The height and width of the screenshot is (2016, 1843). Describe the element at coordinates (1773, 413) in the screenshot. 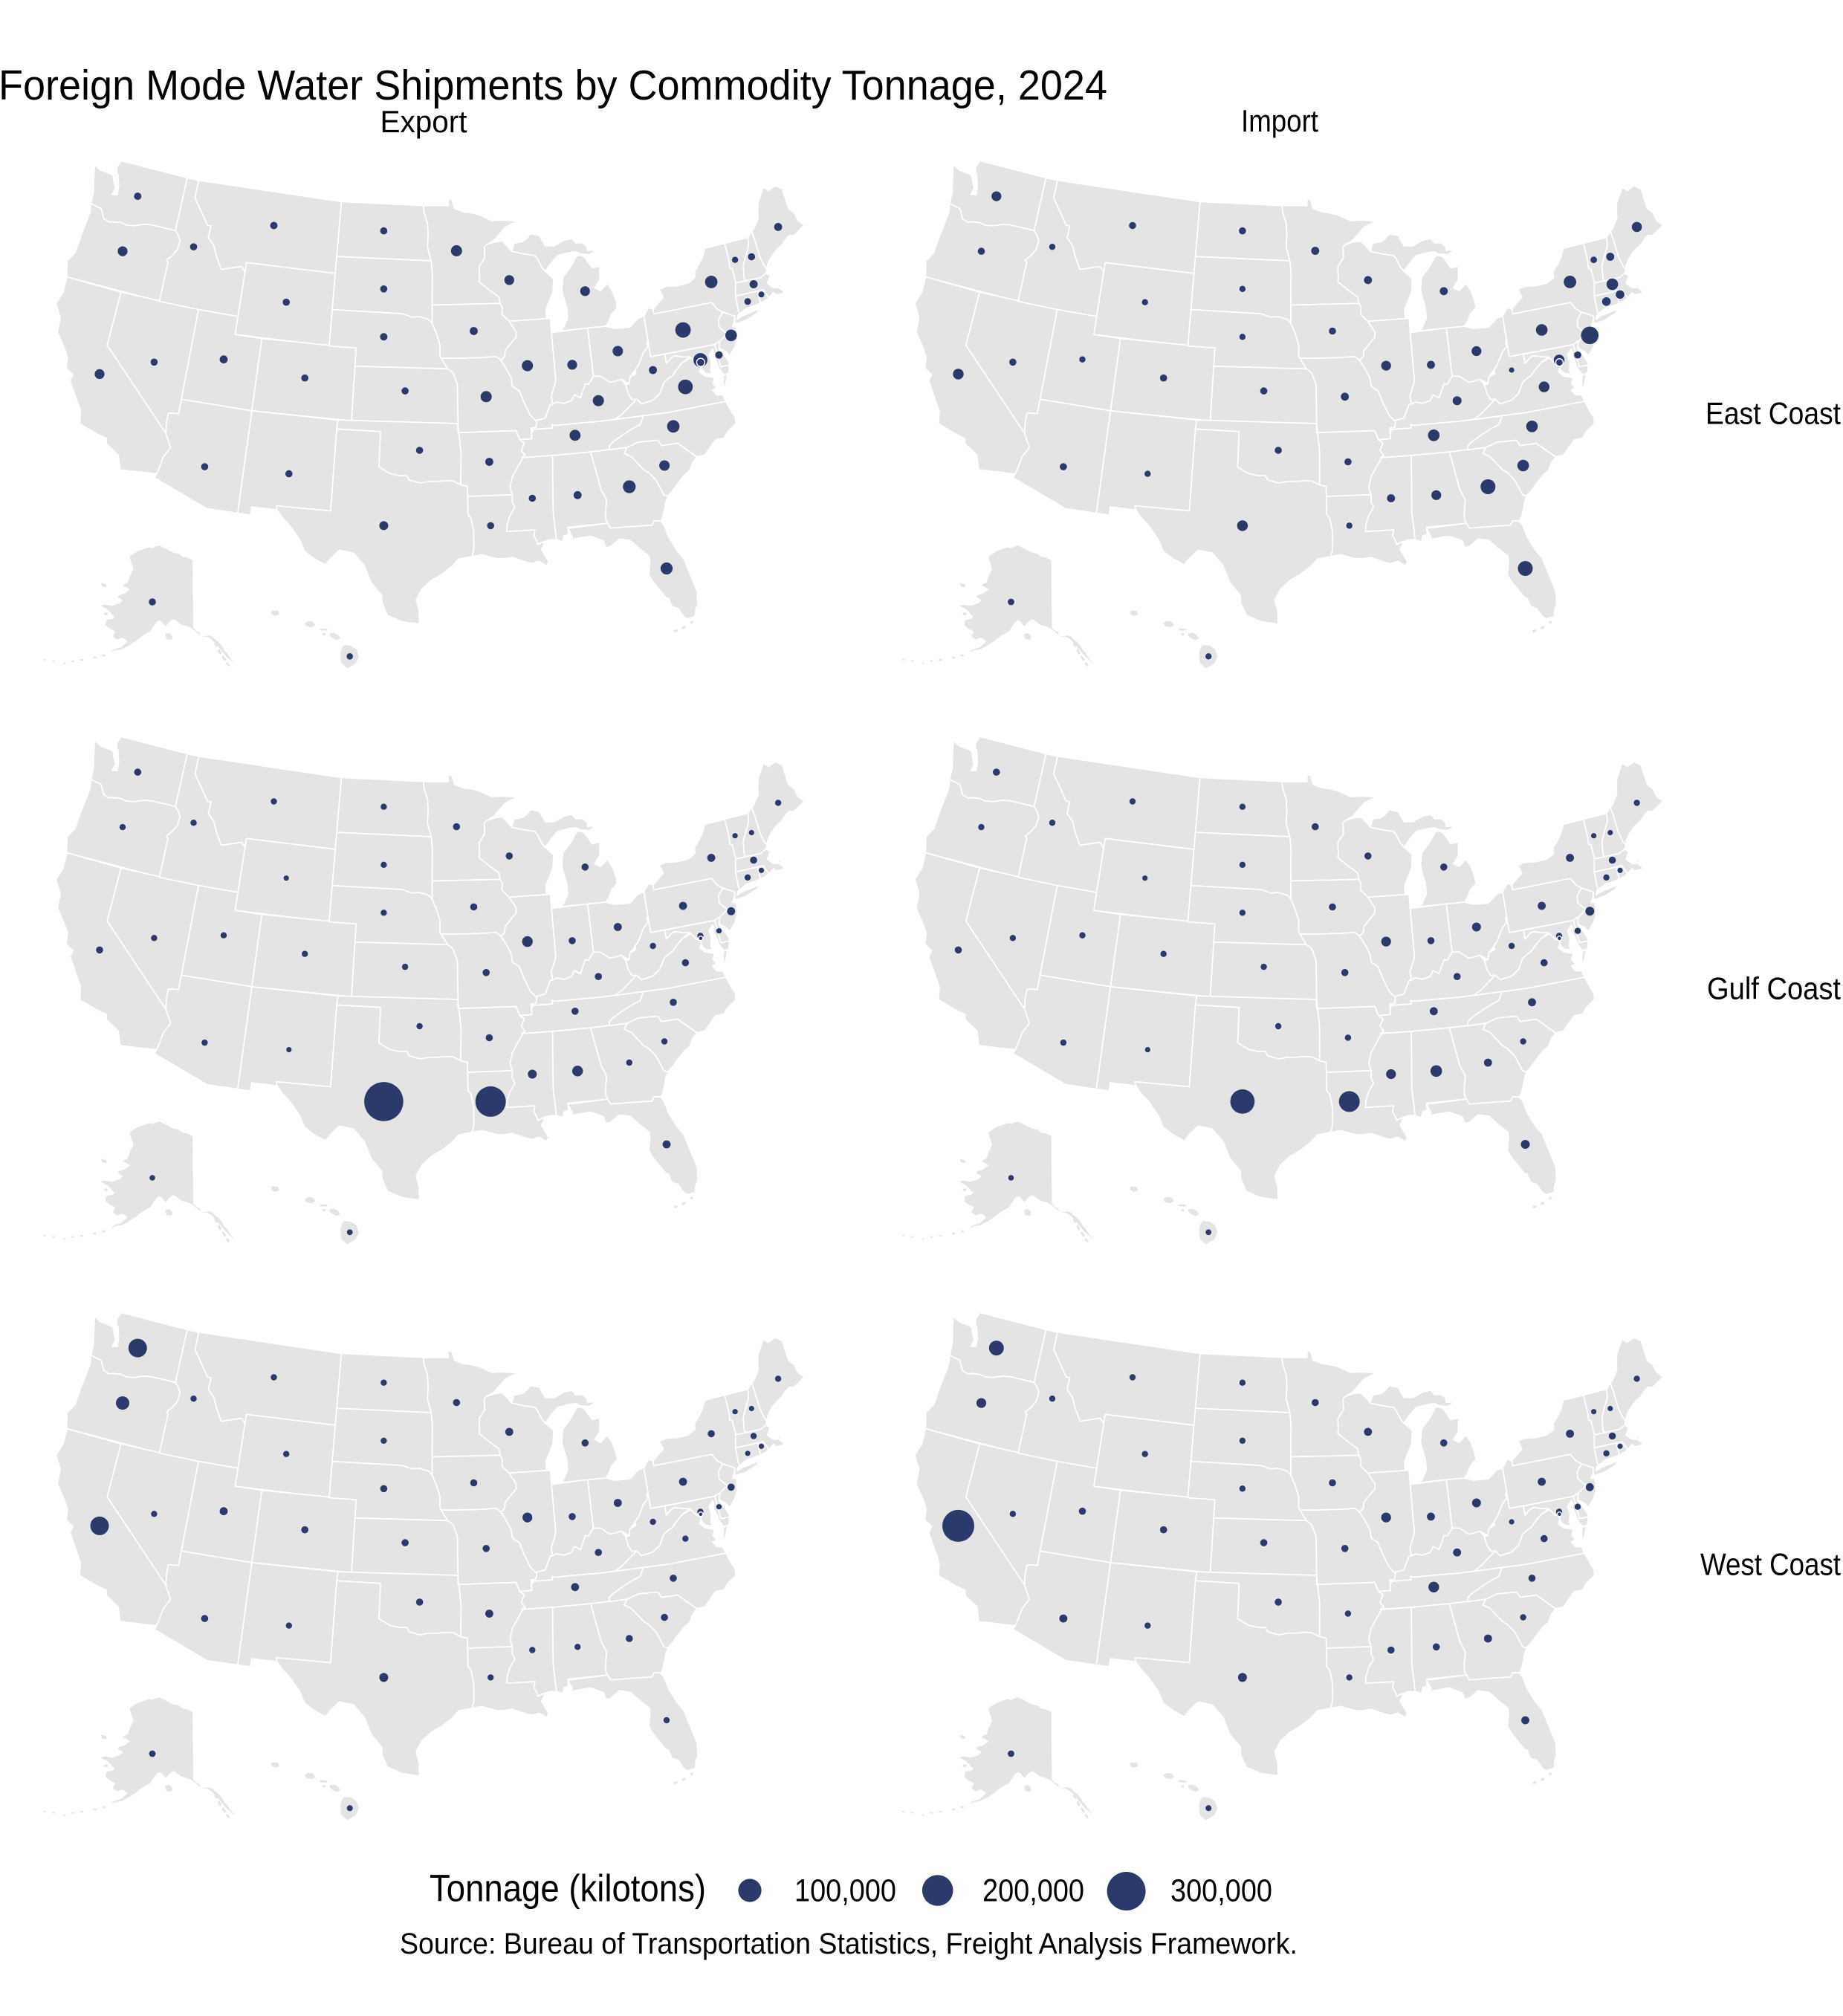

I see `svg-text: East Coast` at that location.